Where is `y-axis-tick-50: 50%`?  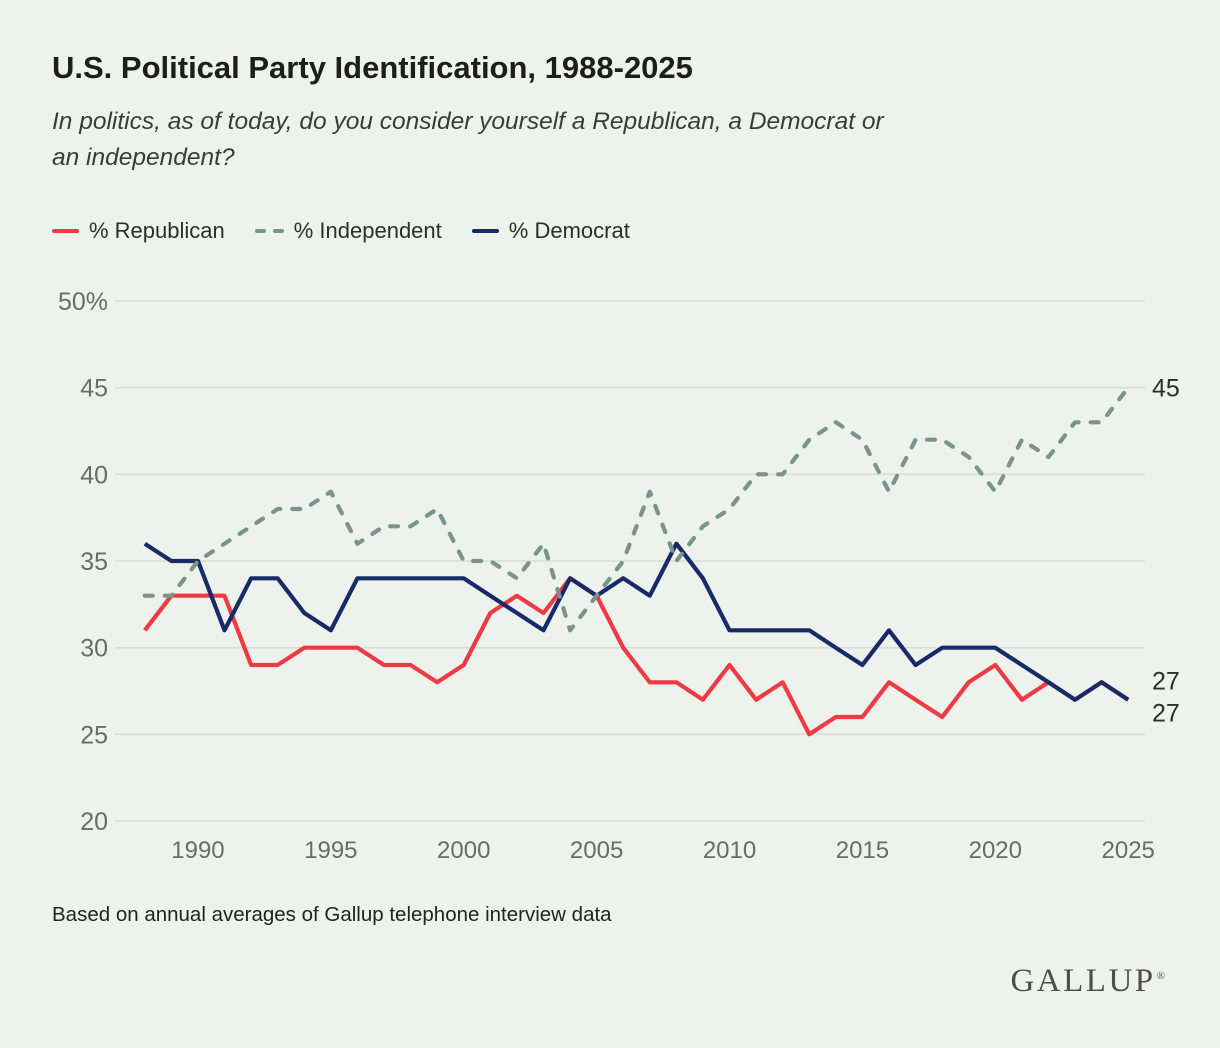 y-axis-tick-50: 50% is located at coordinates (83, 302).